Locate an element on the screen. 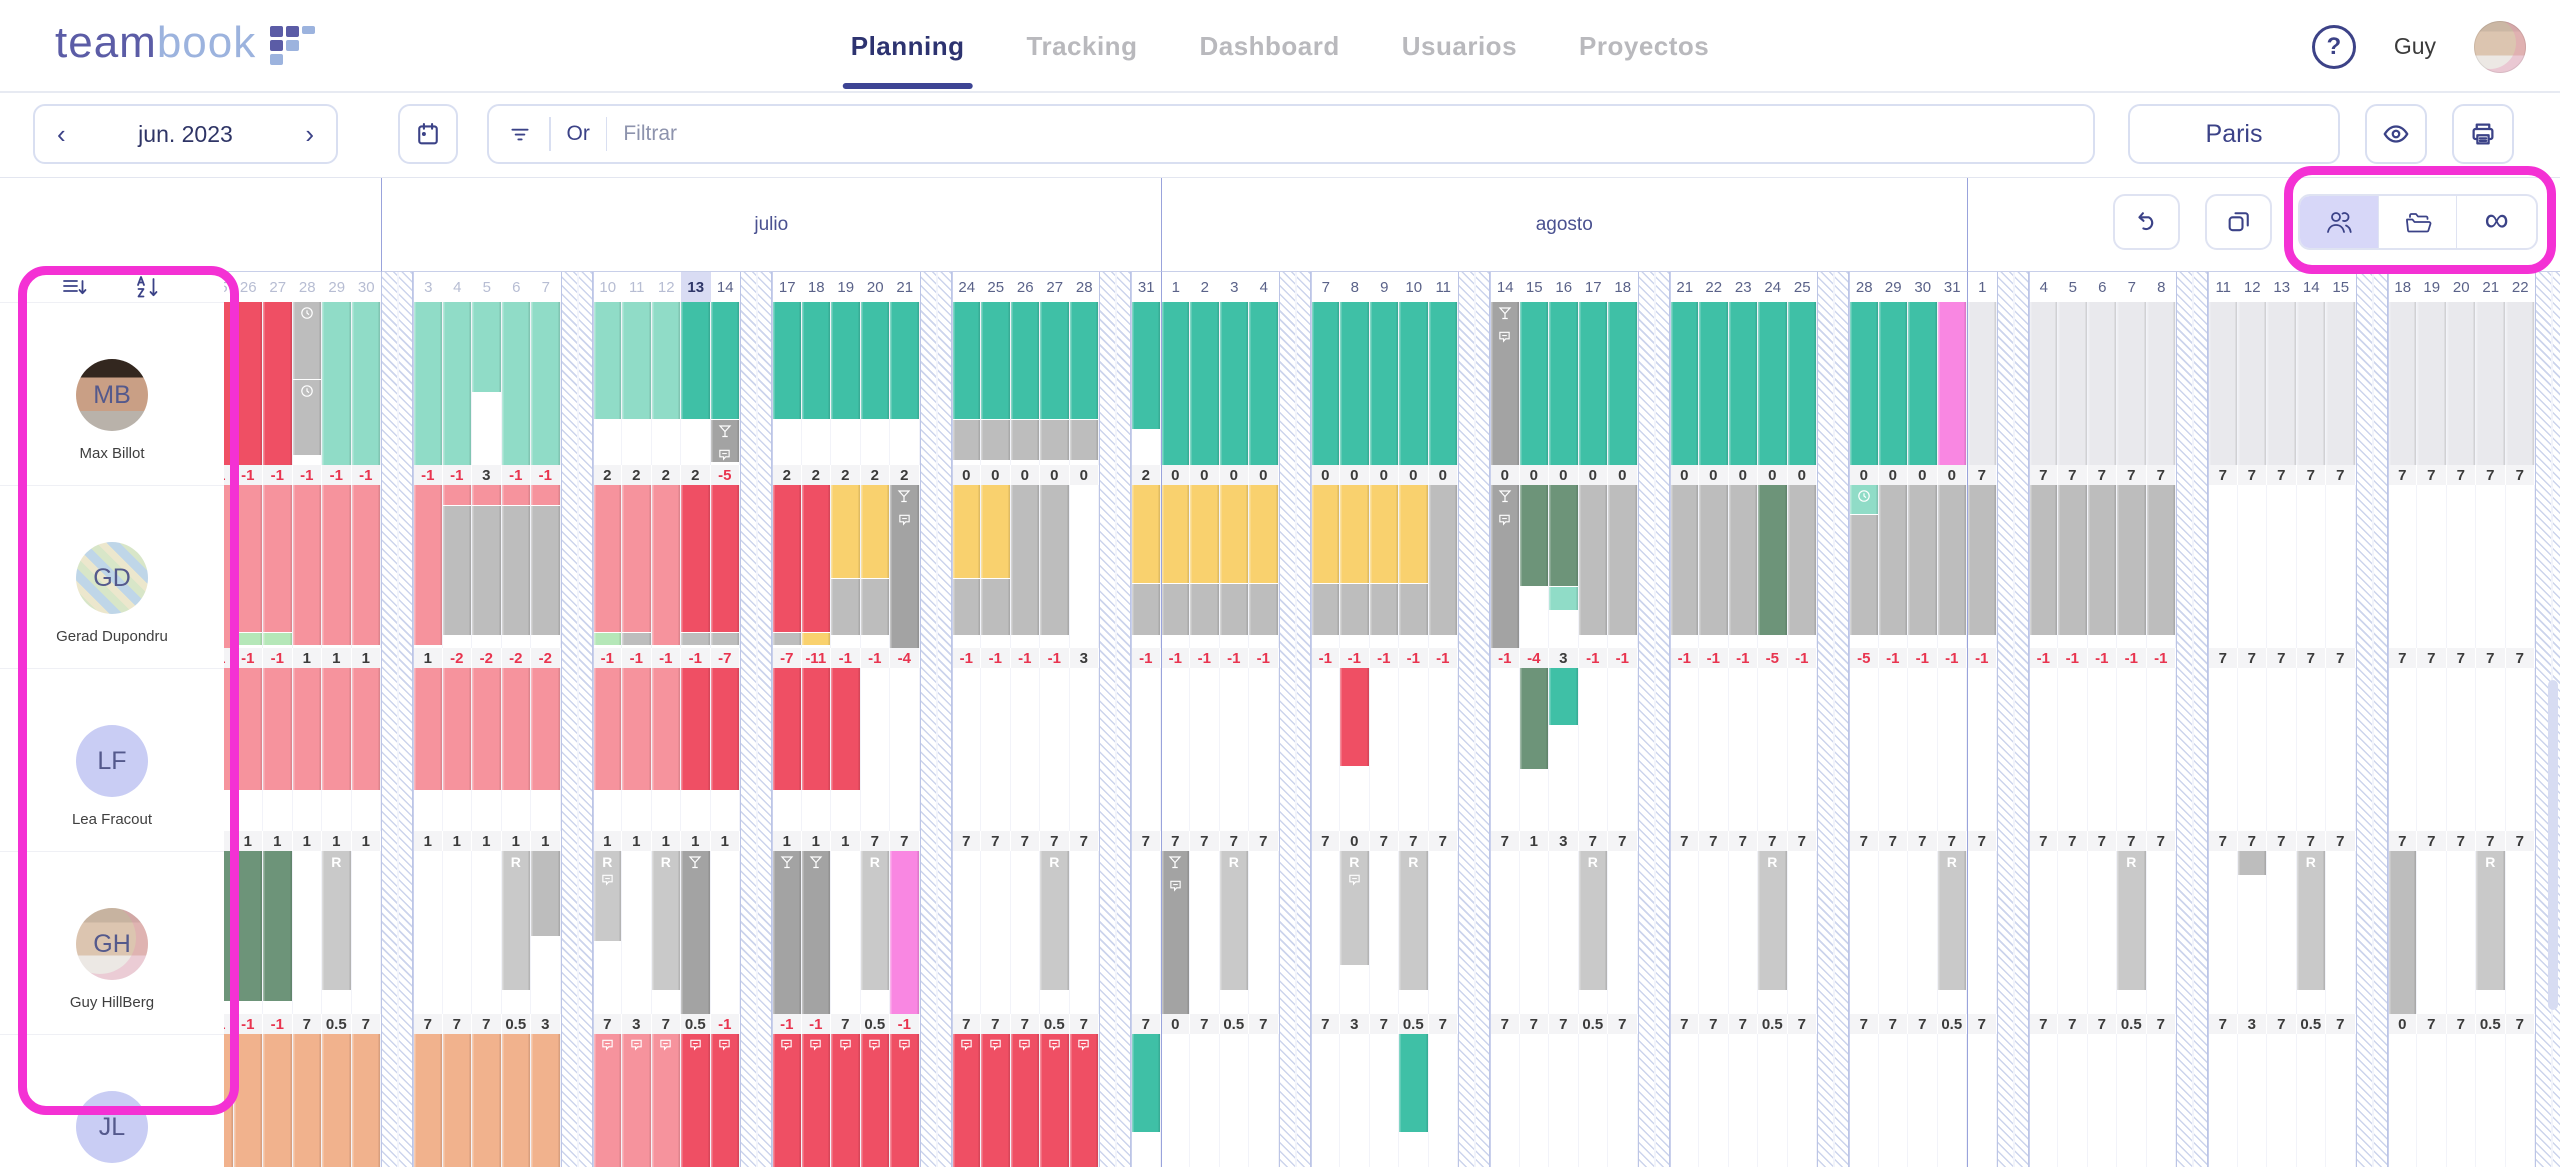  day-header: 21 is located at coordinates (1685, 287).